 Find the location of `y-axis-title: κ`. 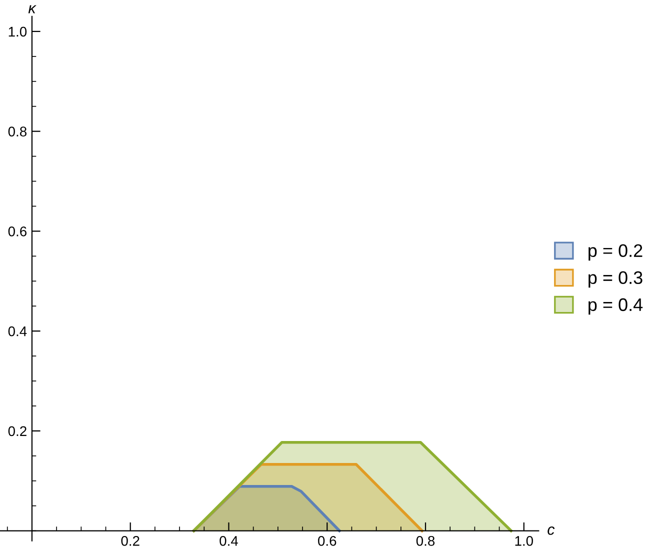

y-axis-title: κ is located at coordinates (32, 9).